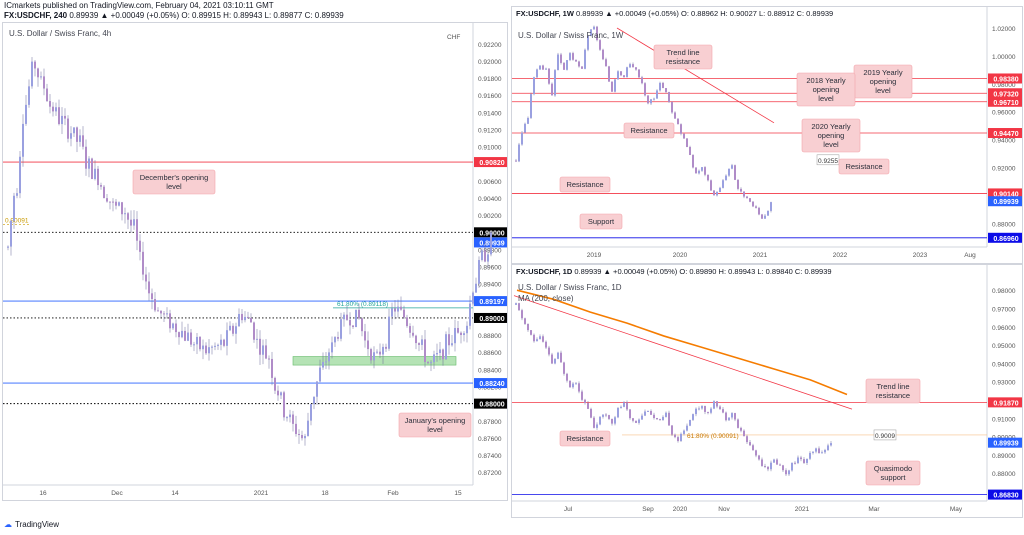  Describe the element at coordinates (490, 370) in the screenshot. I see `y-tick-label: 0.88400` at that location.